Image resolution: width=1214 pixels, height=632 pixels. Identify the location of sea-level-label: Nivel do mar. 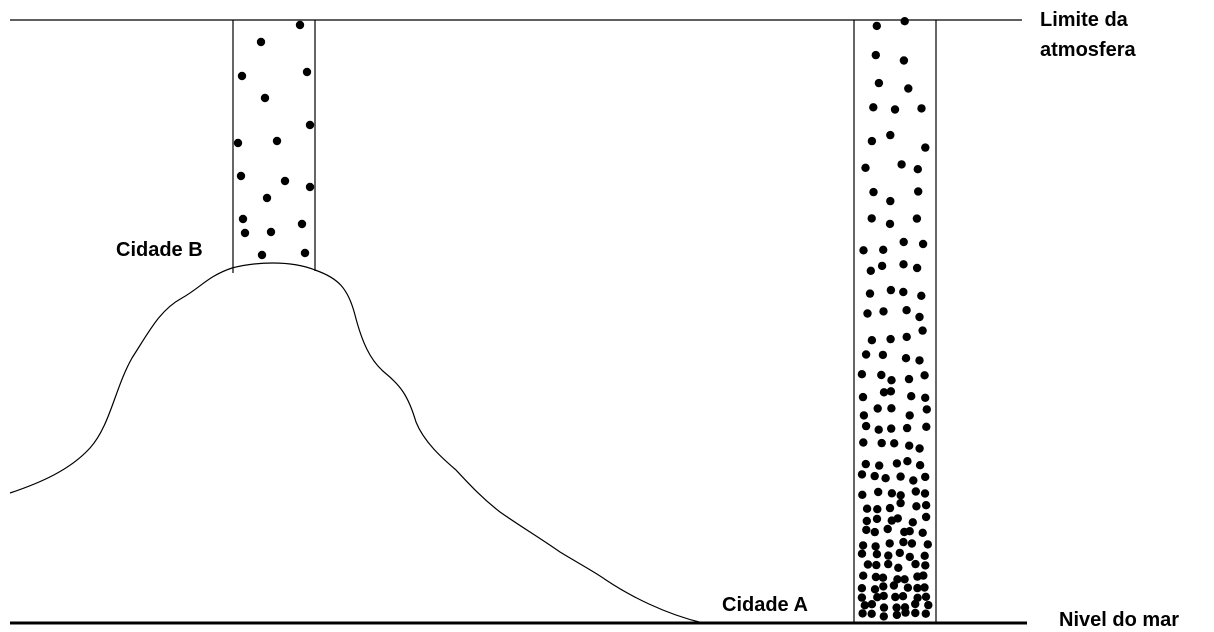
(1119, 620).